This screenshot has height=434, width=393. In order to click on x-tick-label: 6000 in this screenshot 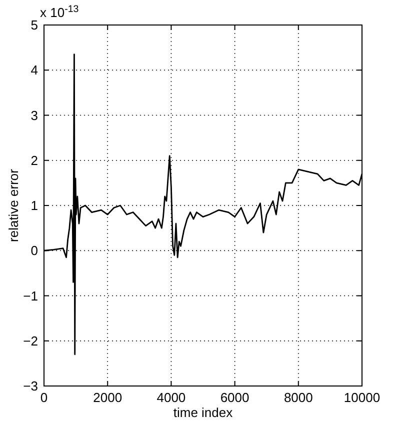, I will do `click(235, 397)`.